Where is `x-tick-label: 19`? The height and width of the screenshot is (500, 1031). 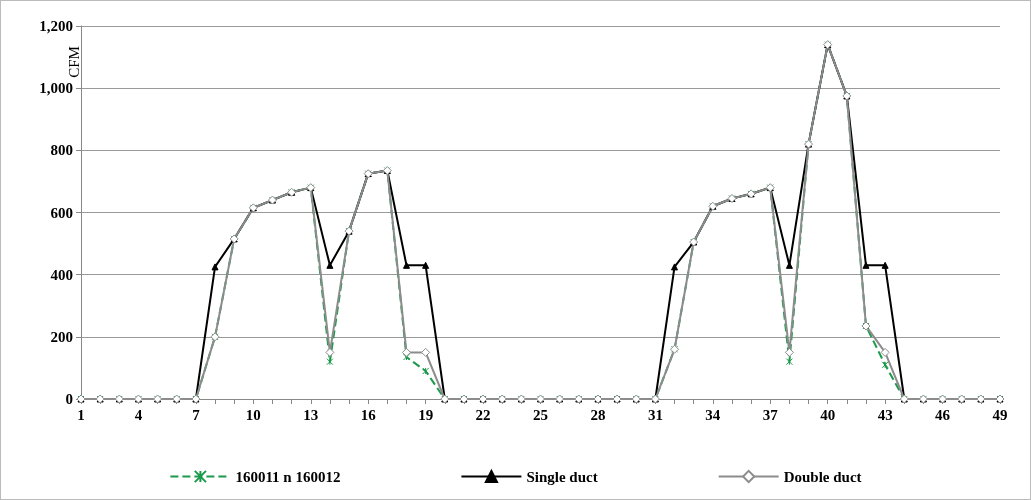 x-tick-label: 19 is located at coordinates (426, 414).